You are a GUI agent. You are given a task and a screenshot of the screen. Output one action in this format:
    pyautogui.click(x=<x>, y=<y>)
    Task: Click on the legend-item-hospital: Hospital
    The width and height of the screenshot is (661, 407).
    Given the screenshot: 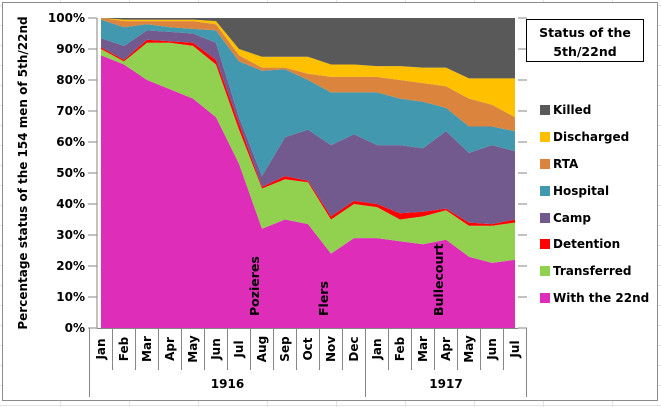 What is the action you would take?
    pyautogui.click(x=594, y=190)
    